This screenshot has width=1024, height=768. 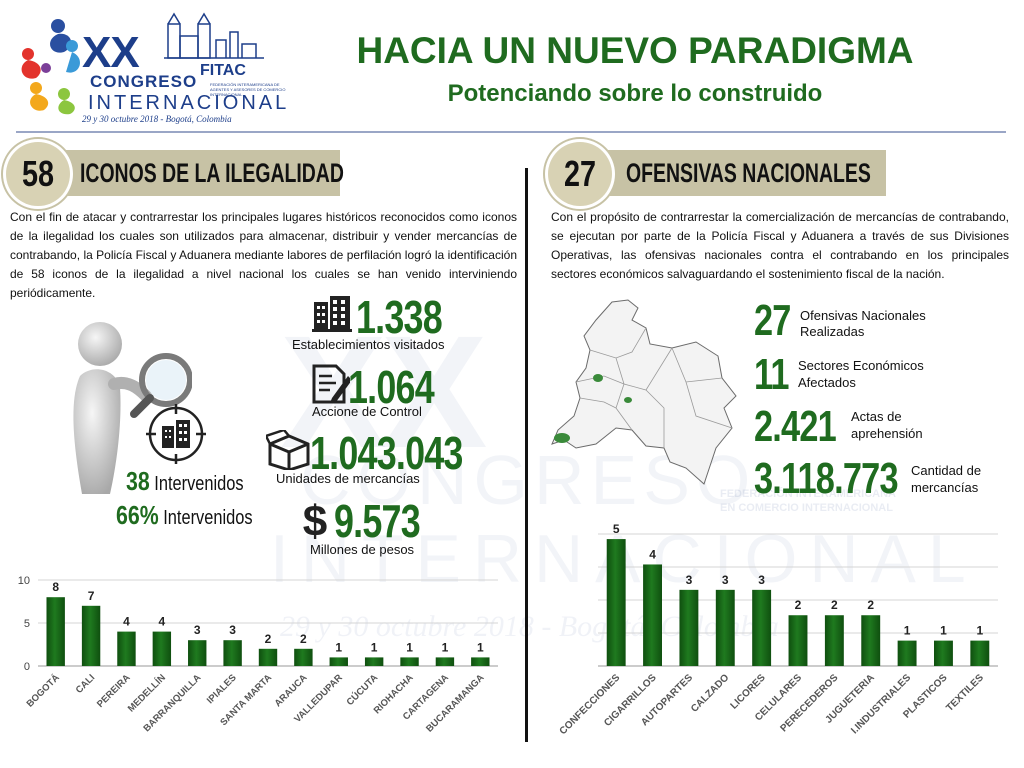 I want to click on chart-category-label: TEXTILES, so click(x=965, y=693).